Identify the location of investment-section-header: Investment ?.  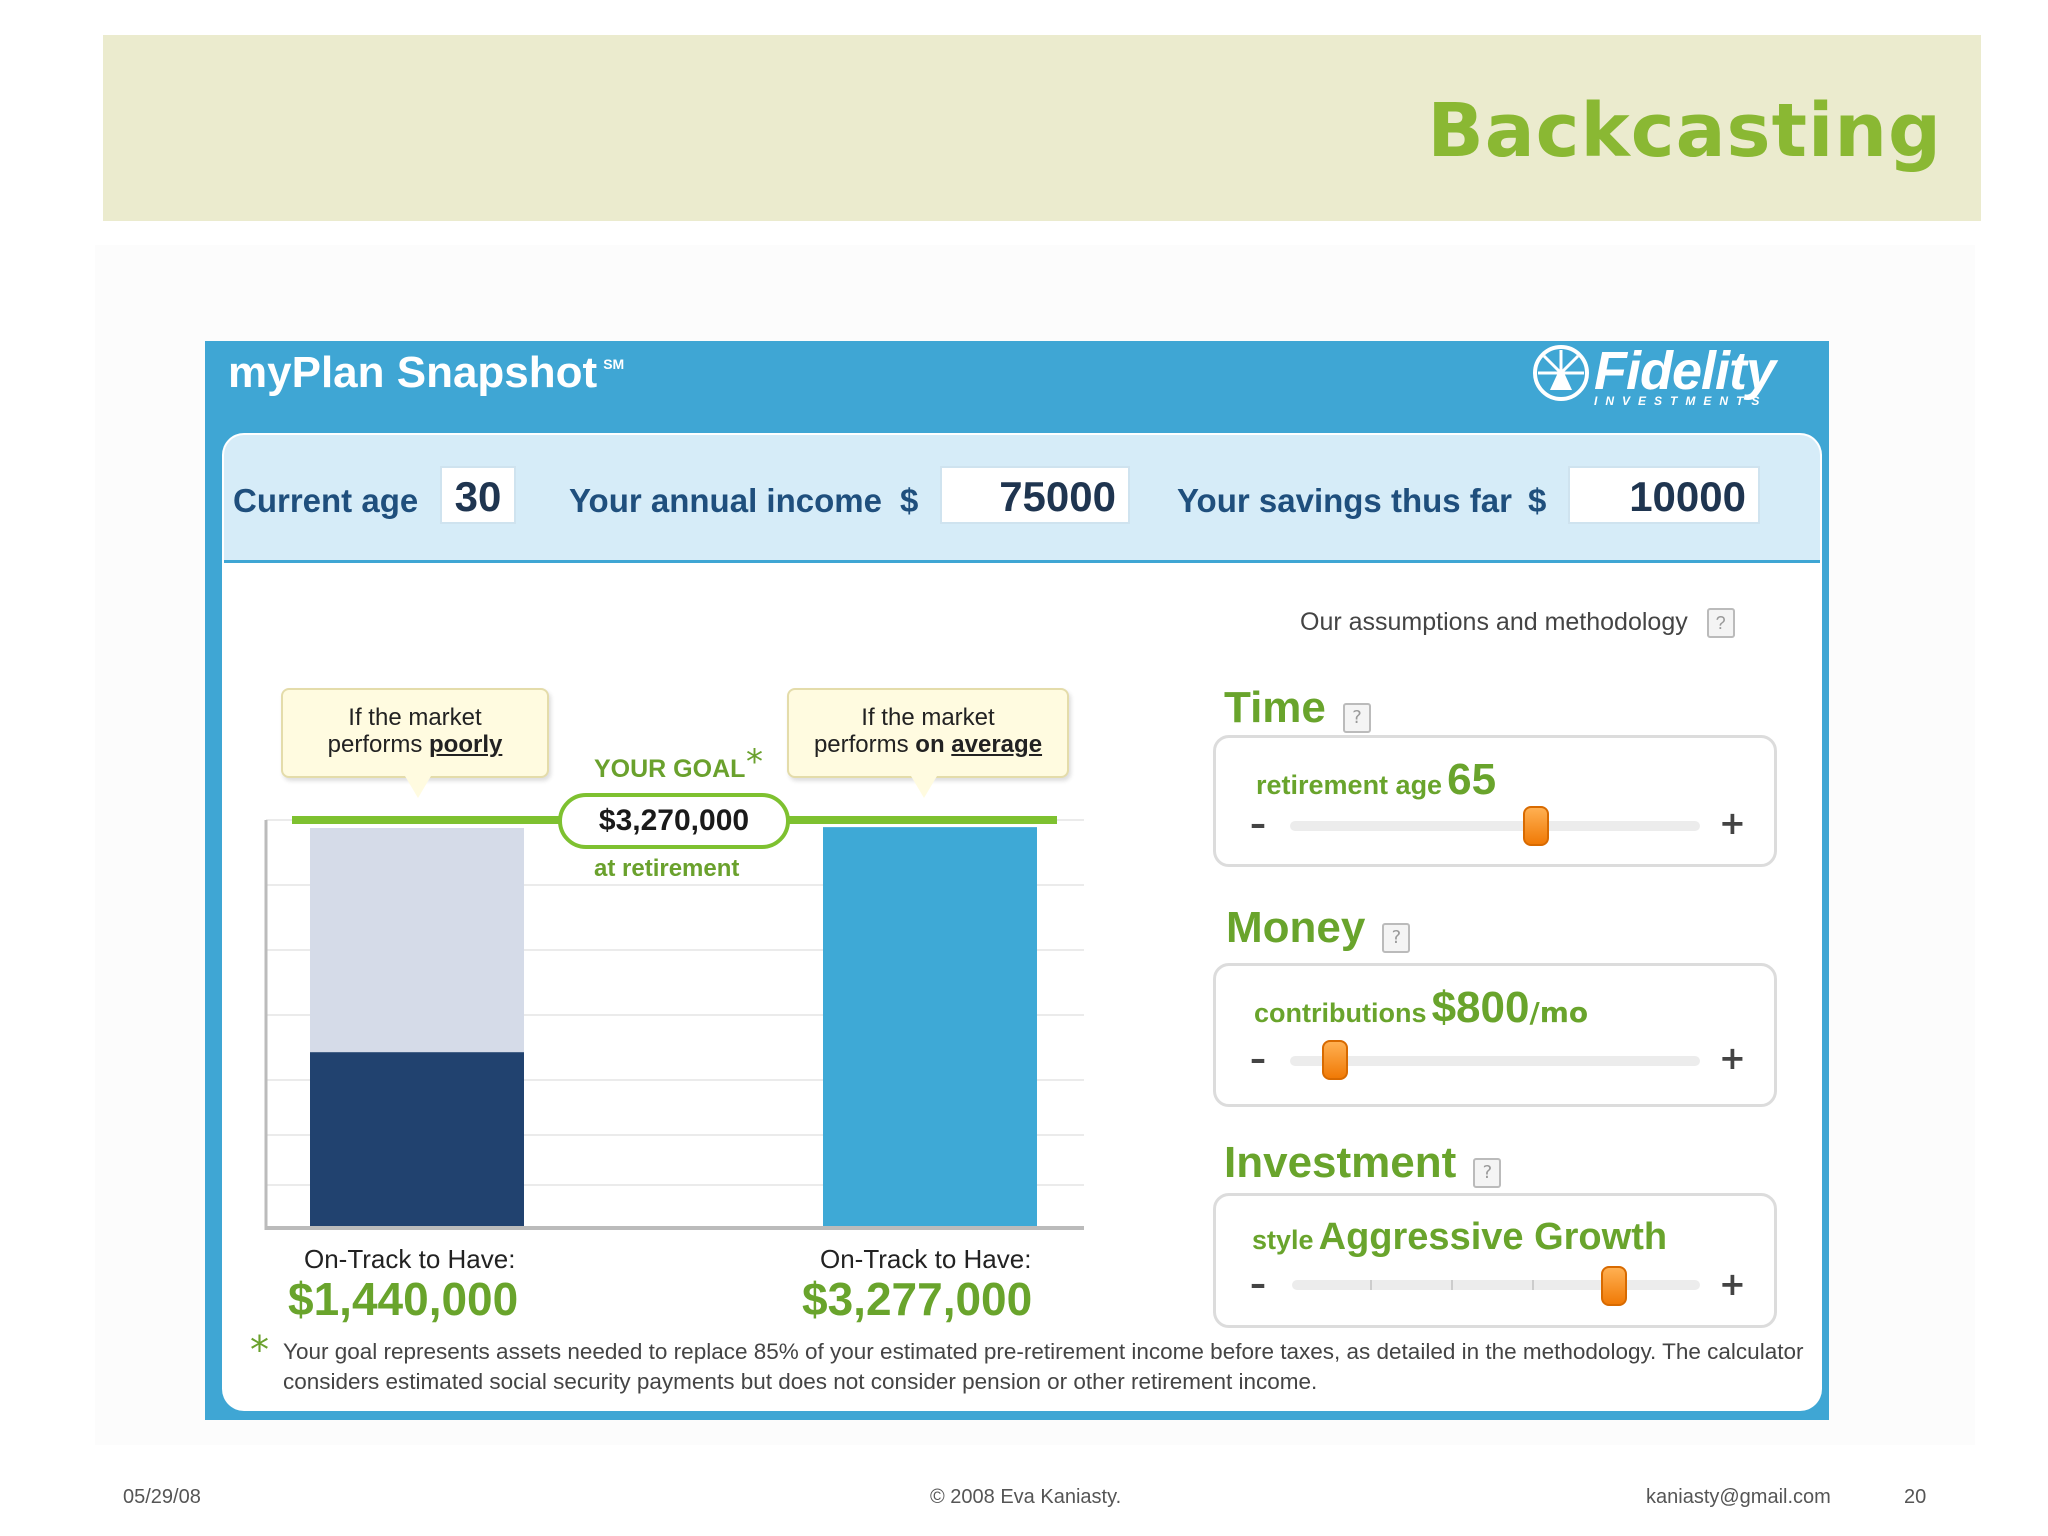
(1363, 1163).